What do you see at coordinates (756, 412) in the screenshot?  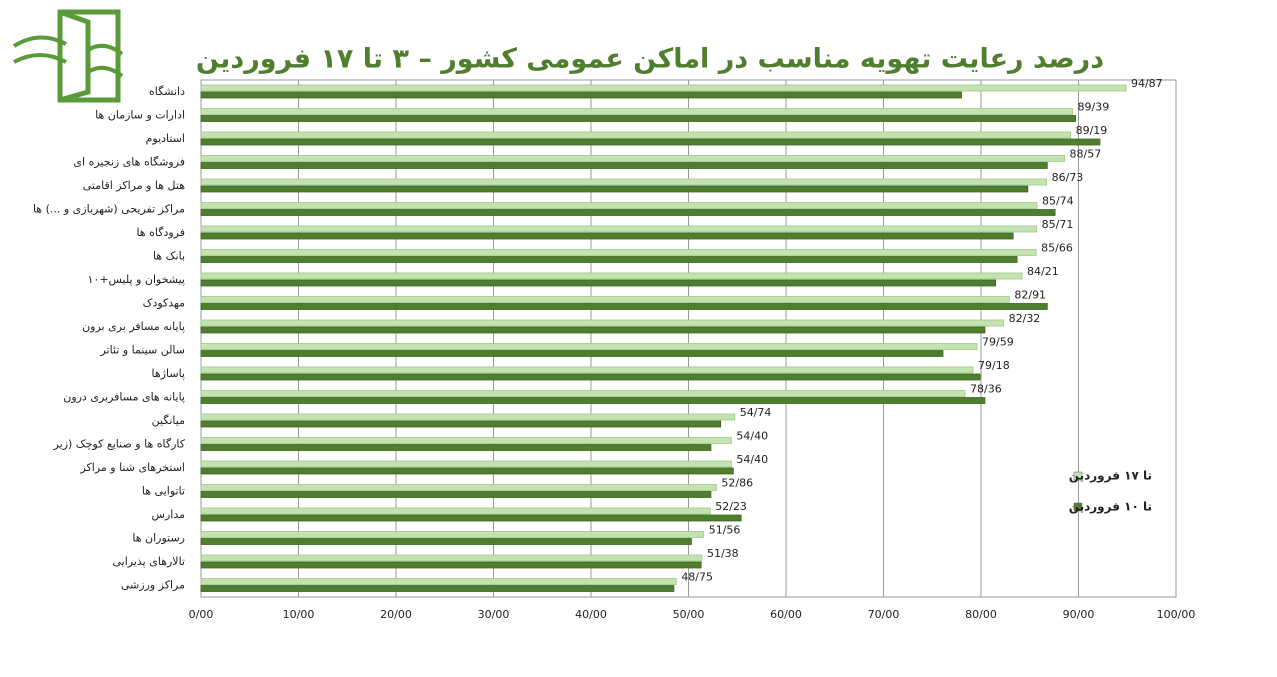 I see `value-label: 54/74` at bounding box center [756, 412].